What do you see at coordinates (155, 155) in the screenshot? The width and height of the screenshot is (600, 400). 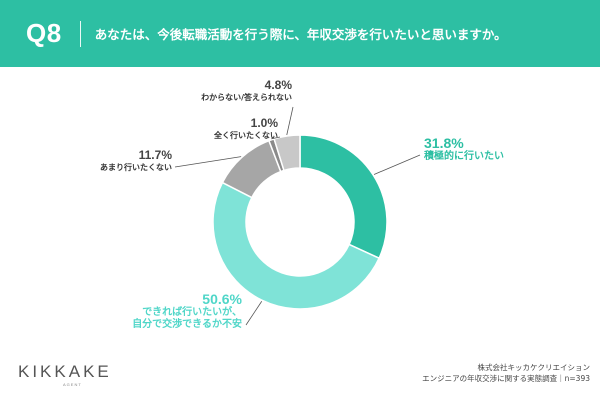 I see `pct-not-much: 11.7%` at bounding box center [155, 155].